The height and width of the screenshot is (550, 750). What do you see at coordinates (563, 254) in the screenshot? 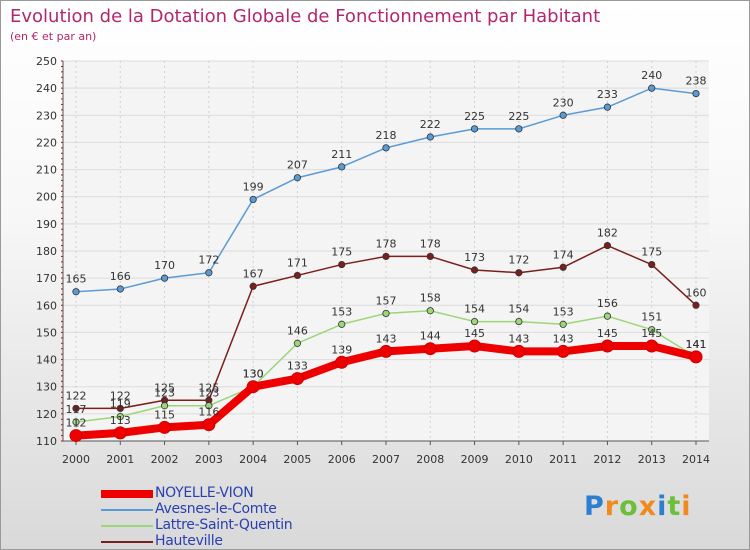
I see `data-label-hauteville: 174` at bounding box center [563, 254].